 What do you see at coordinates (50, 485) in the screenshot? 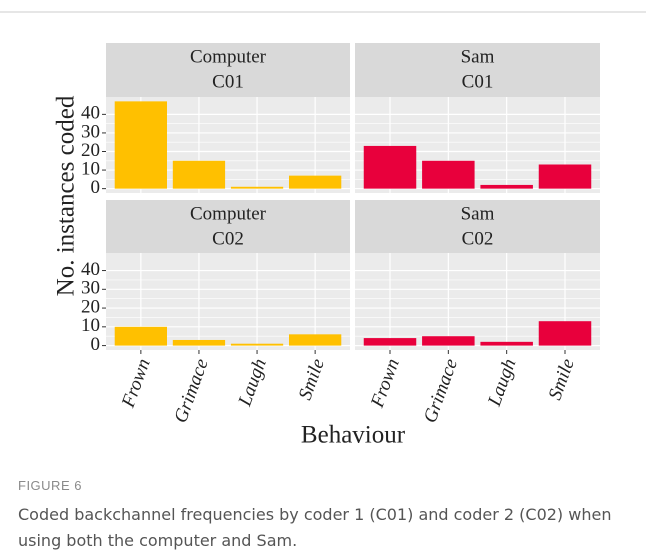
I see `figure-label: FIGURE 6` at bounding box center [50, 485].